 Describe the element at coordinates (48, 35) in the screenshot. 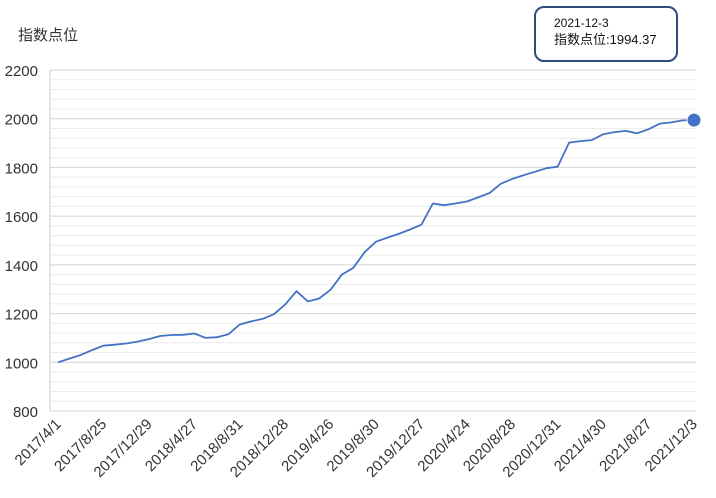

I see `y-axis-label: 指数点位` at that location.